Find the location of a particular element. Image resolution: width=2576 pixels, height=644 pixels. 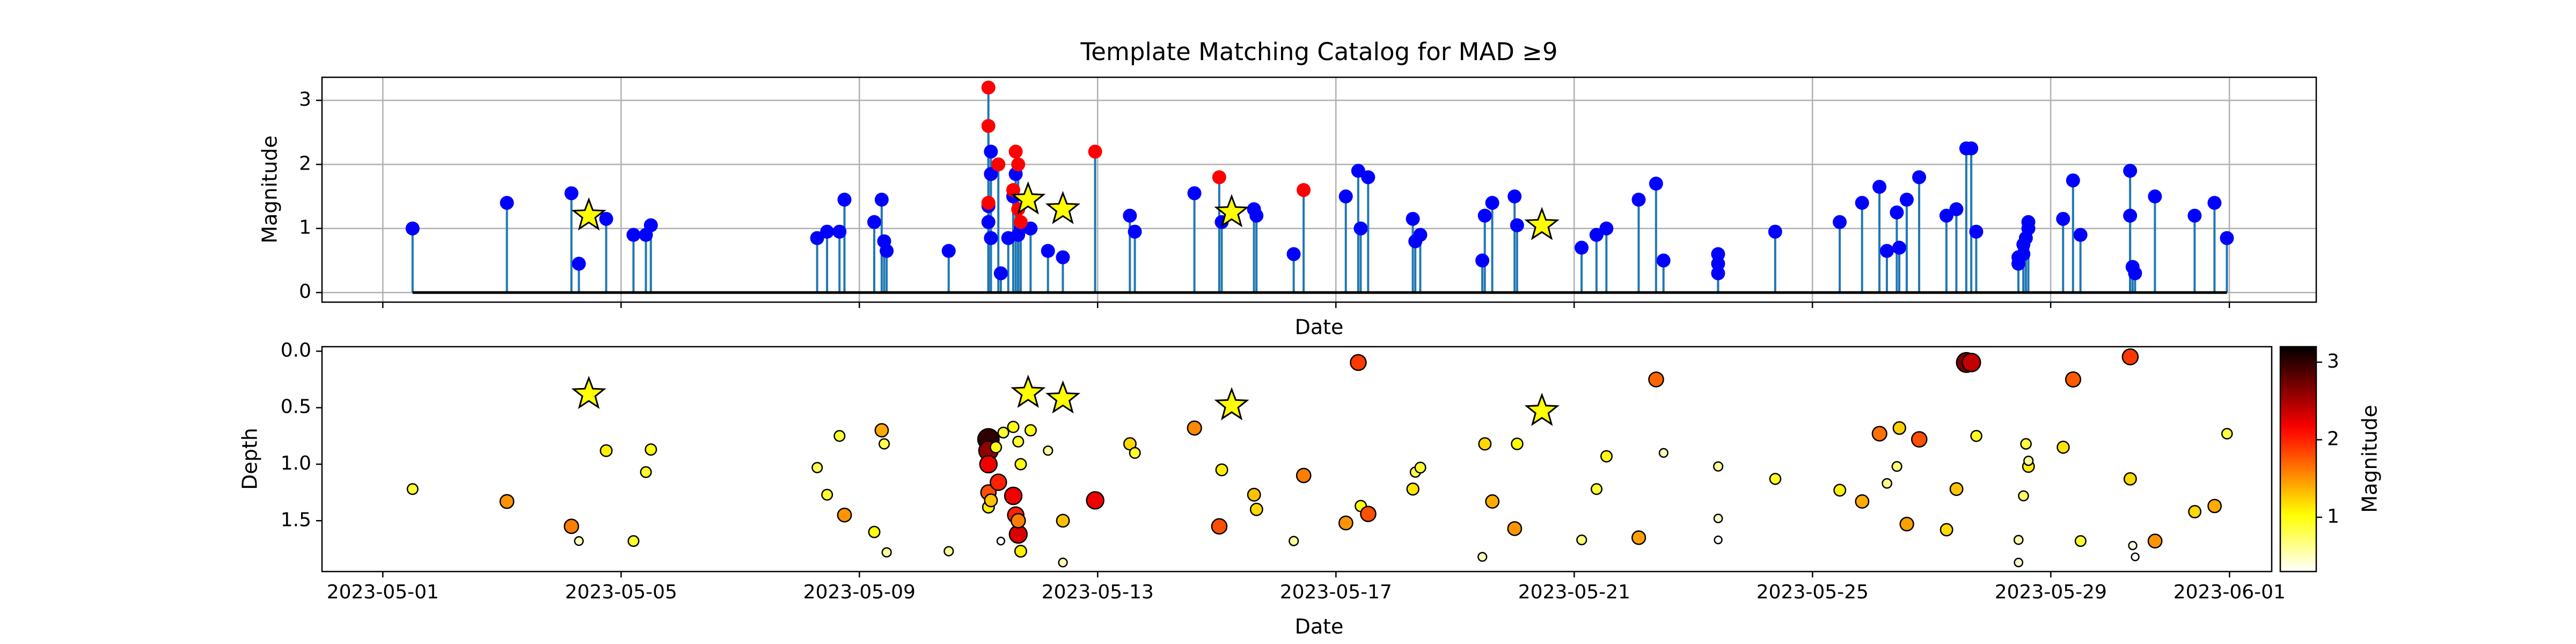

y-tick-label: 1 is located at coordinates (305, 228).